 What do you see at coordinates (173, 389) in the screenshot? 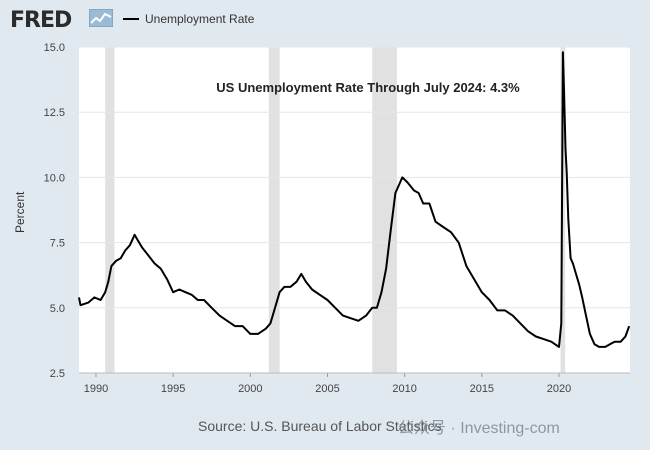
I see `x-tick-label: 1995` at bounding box center [173, 389].